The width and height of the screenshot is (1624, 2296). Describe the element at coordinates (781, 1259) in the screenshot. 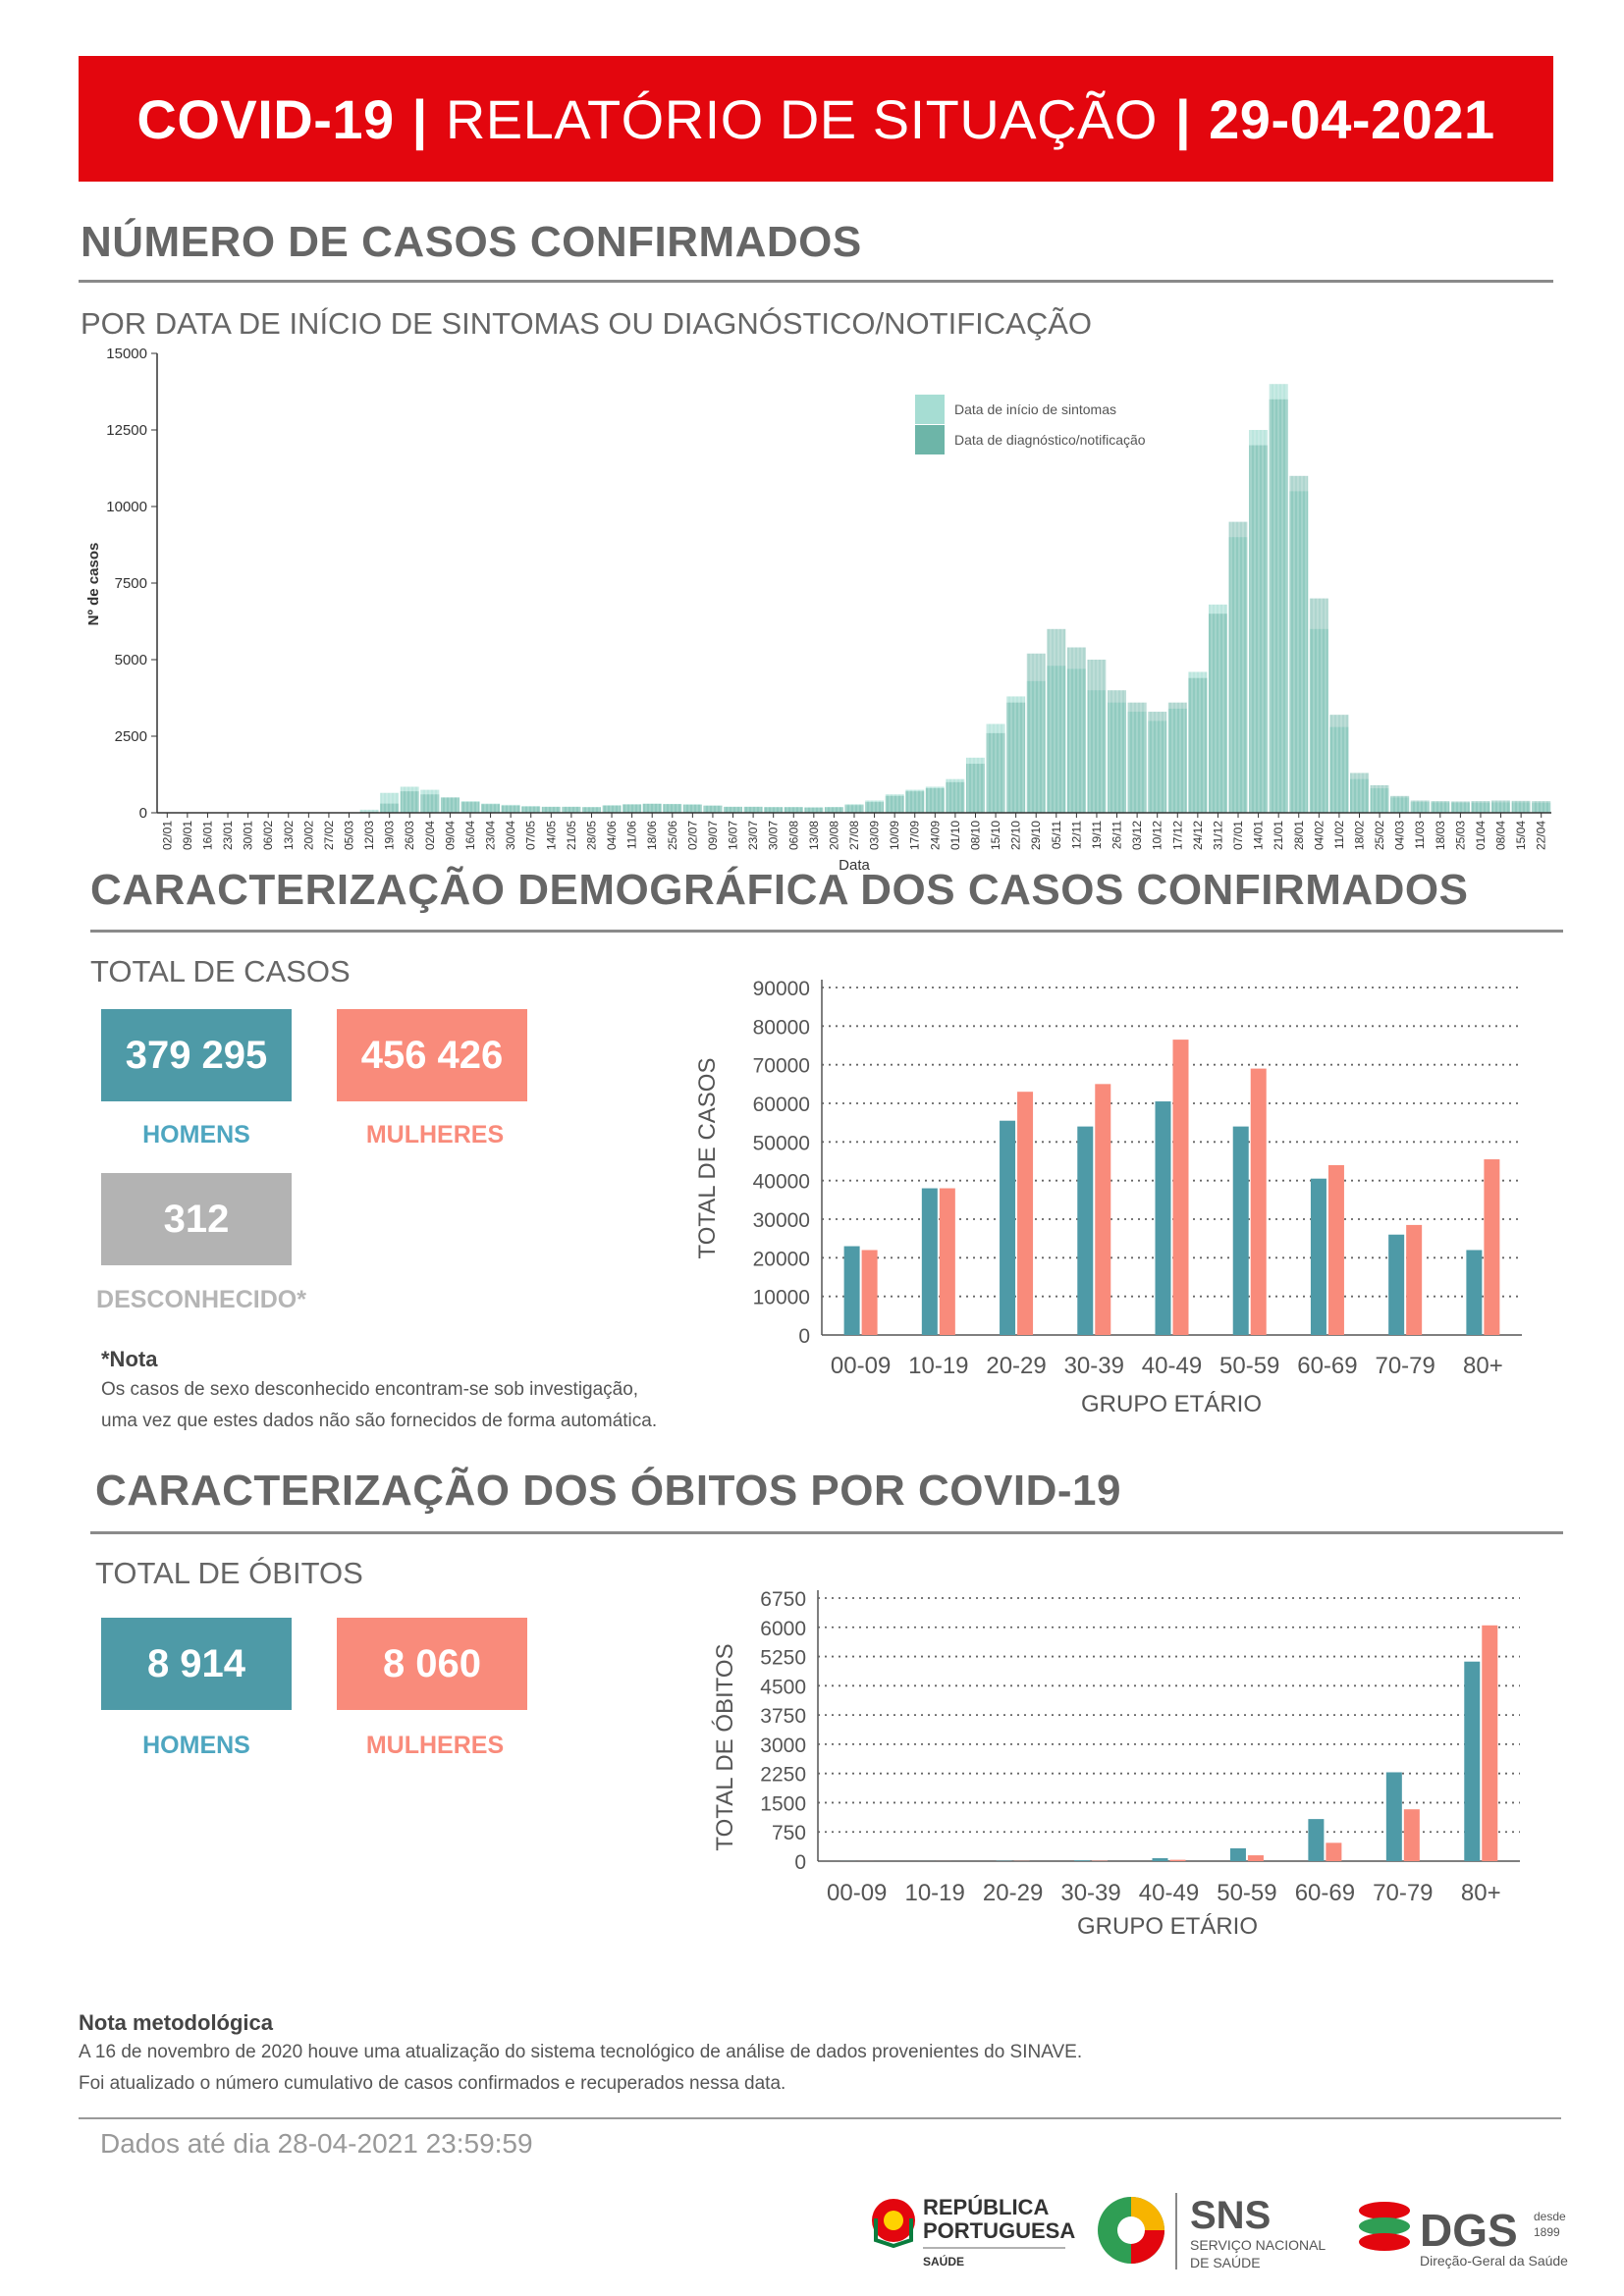

I see `cases-by-age-ytick-2: 20000` at that location.